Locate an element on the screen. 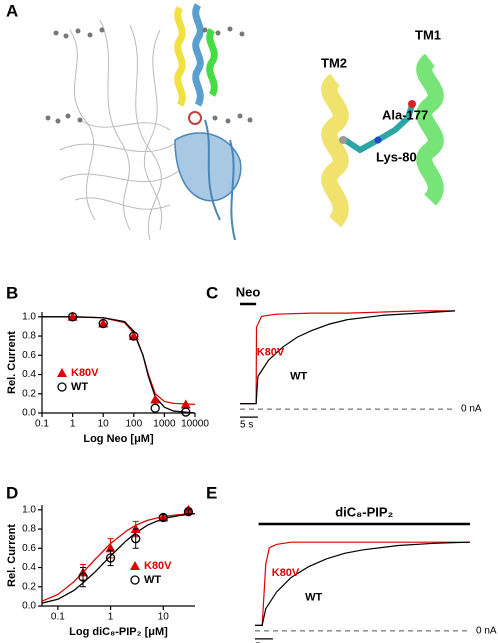  x-tick-label: 1000 is located at coordinates (164, 424).